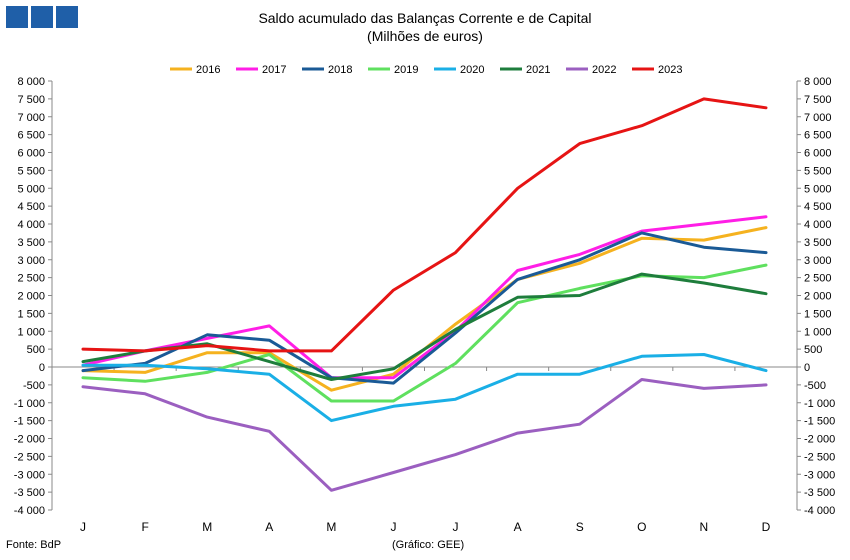  What do you see at coordinates (29, 422) in the screenshot?
I see `y-tick-label-left: -1 500` at bounding box center [29, 422].